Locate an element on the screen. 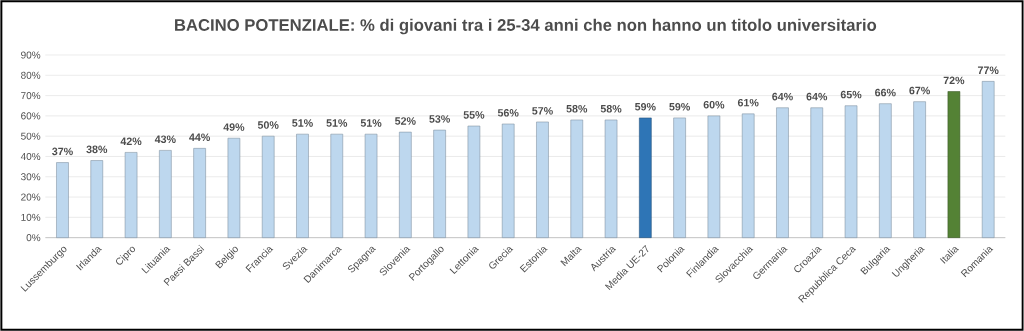 Image resolution: width=1024 pixels, height=331 pixels. data-label: 55% is located at coordinates (474, 115).